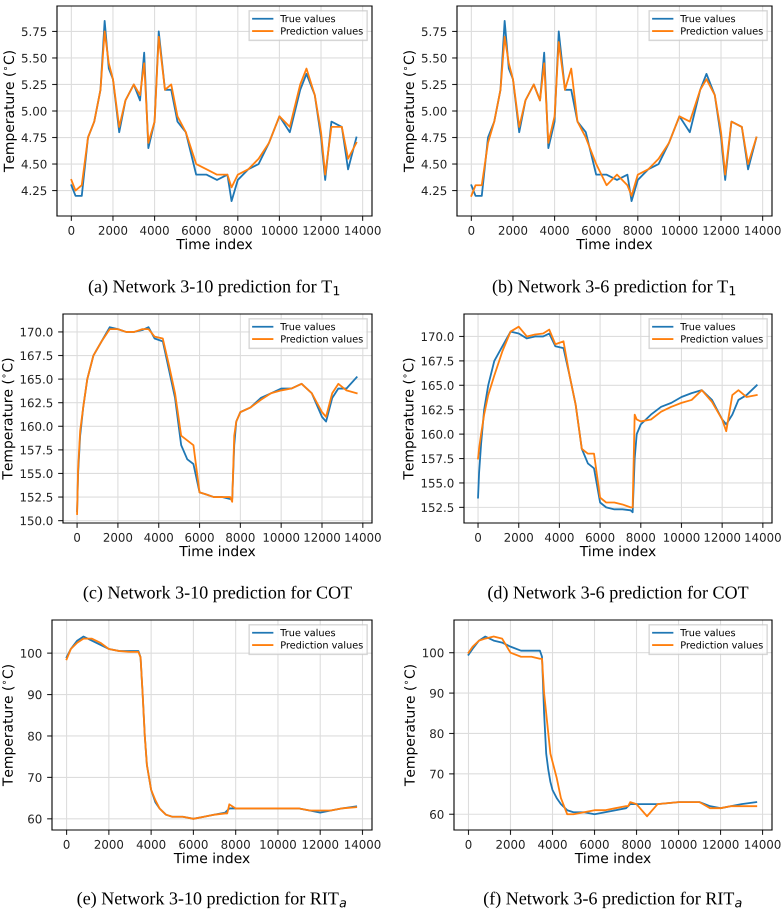 The width and height of the screenshot is (782, 914). I want to click on y-tick-label: 60, so click(35, 819).